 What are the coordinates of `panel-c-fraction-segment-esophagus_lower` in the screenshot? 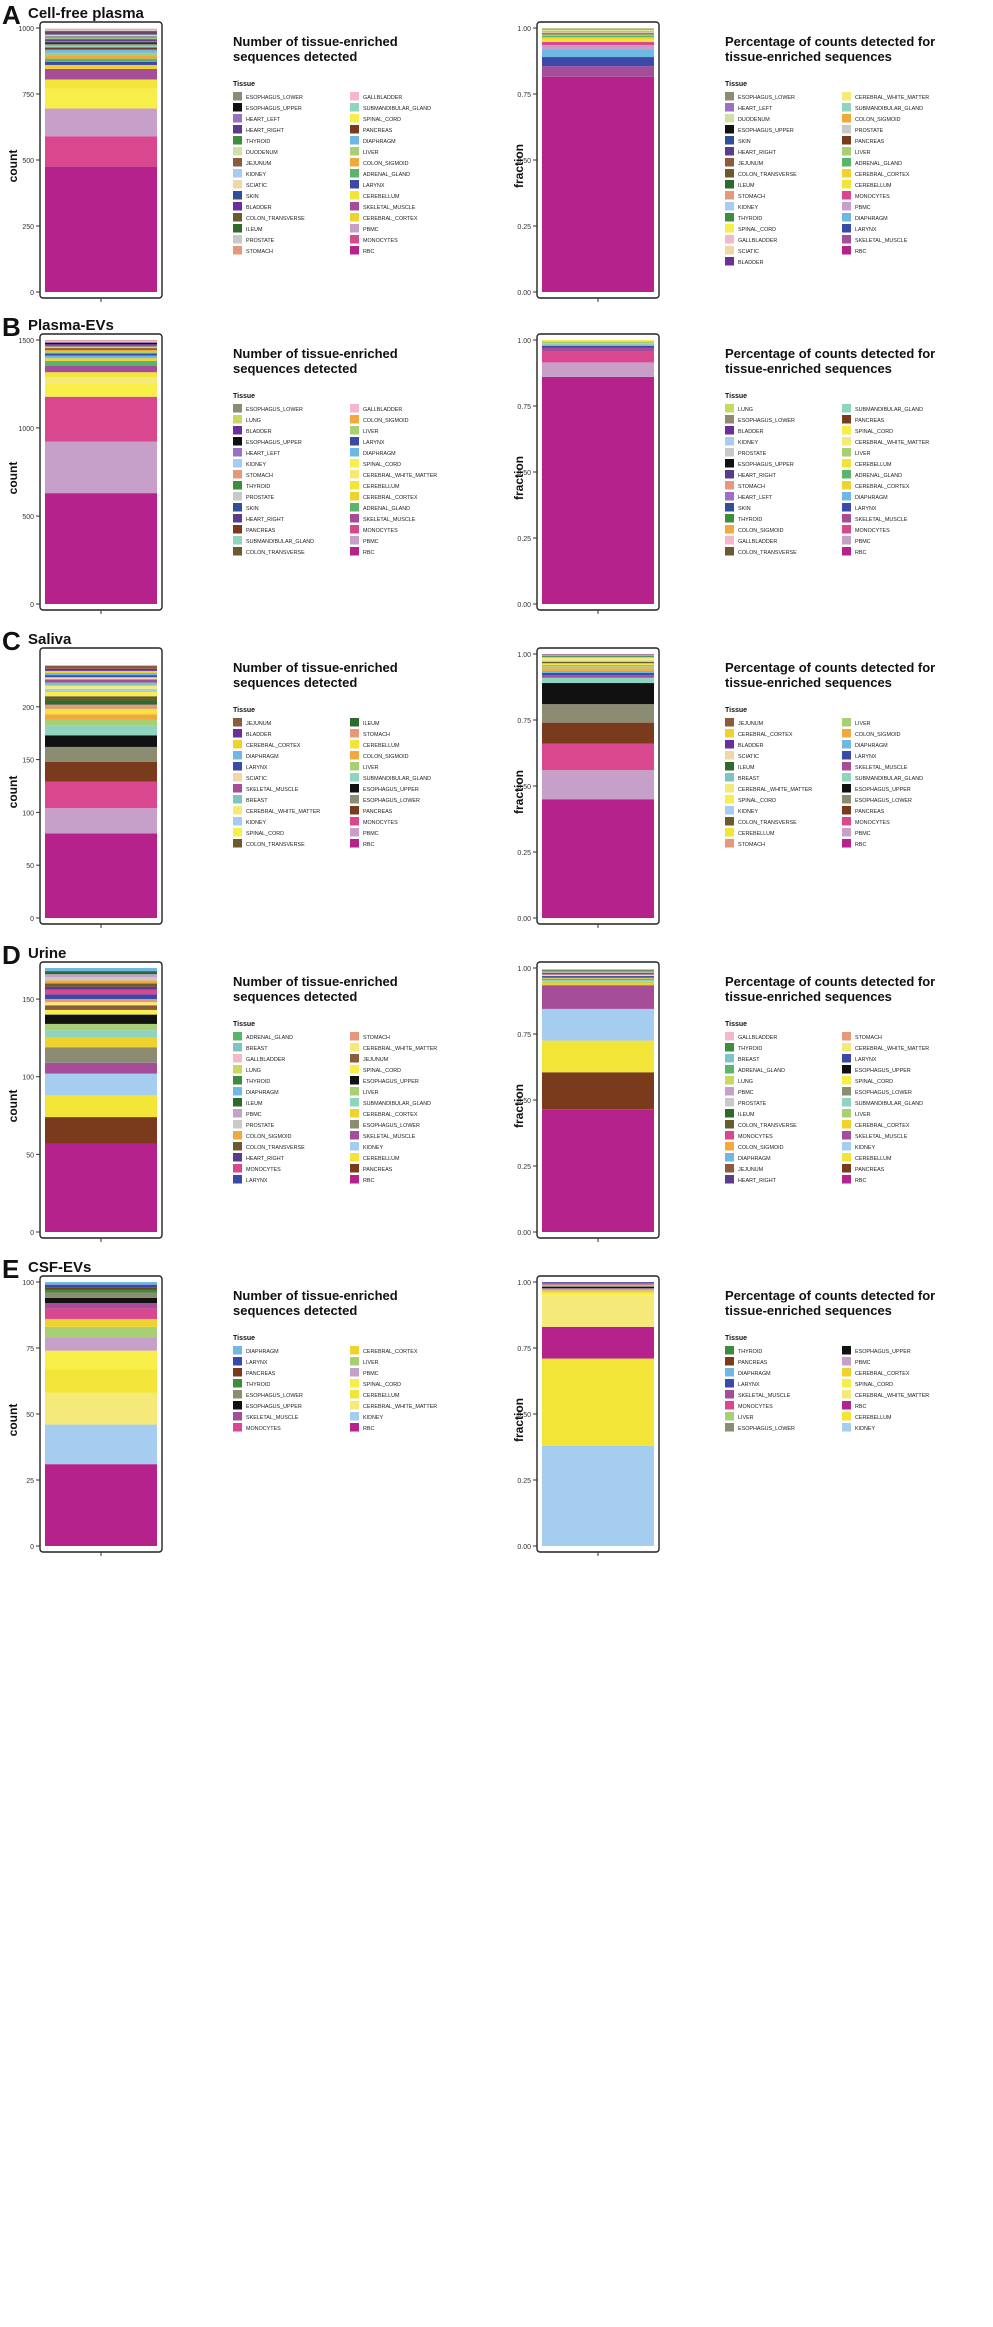 It's located at (598, 713).